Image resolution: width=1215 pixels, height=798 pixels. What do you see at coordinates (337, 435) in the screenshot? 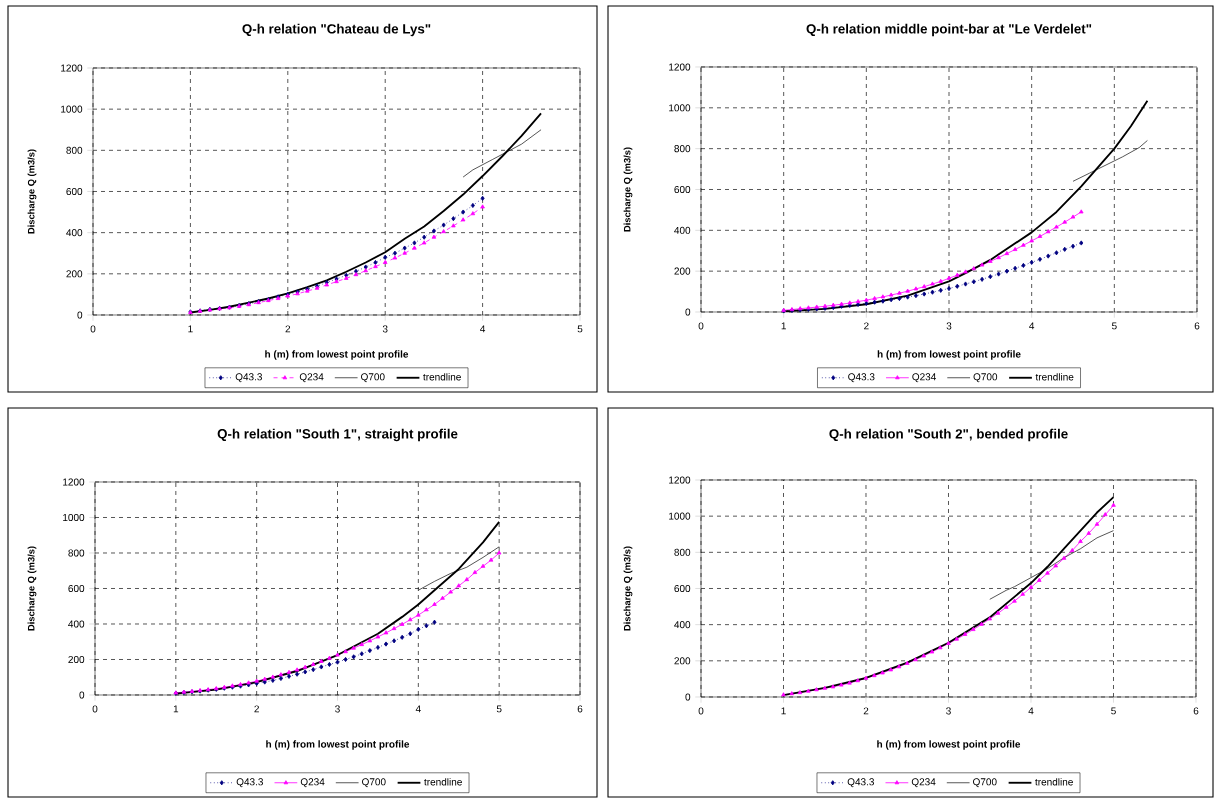
I see `chart-title: Q-h relation "South 1", straight profile` at bounding box center [337, 435].